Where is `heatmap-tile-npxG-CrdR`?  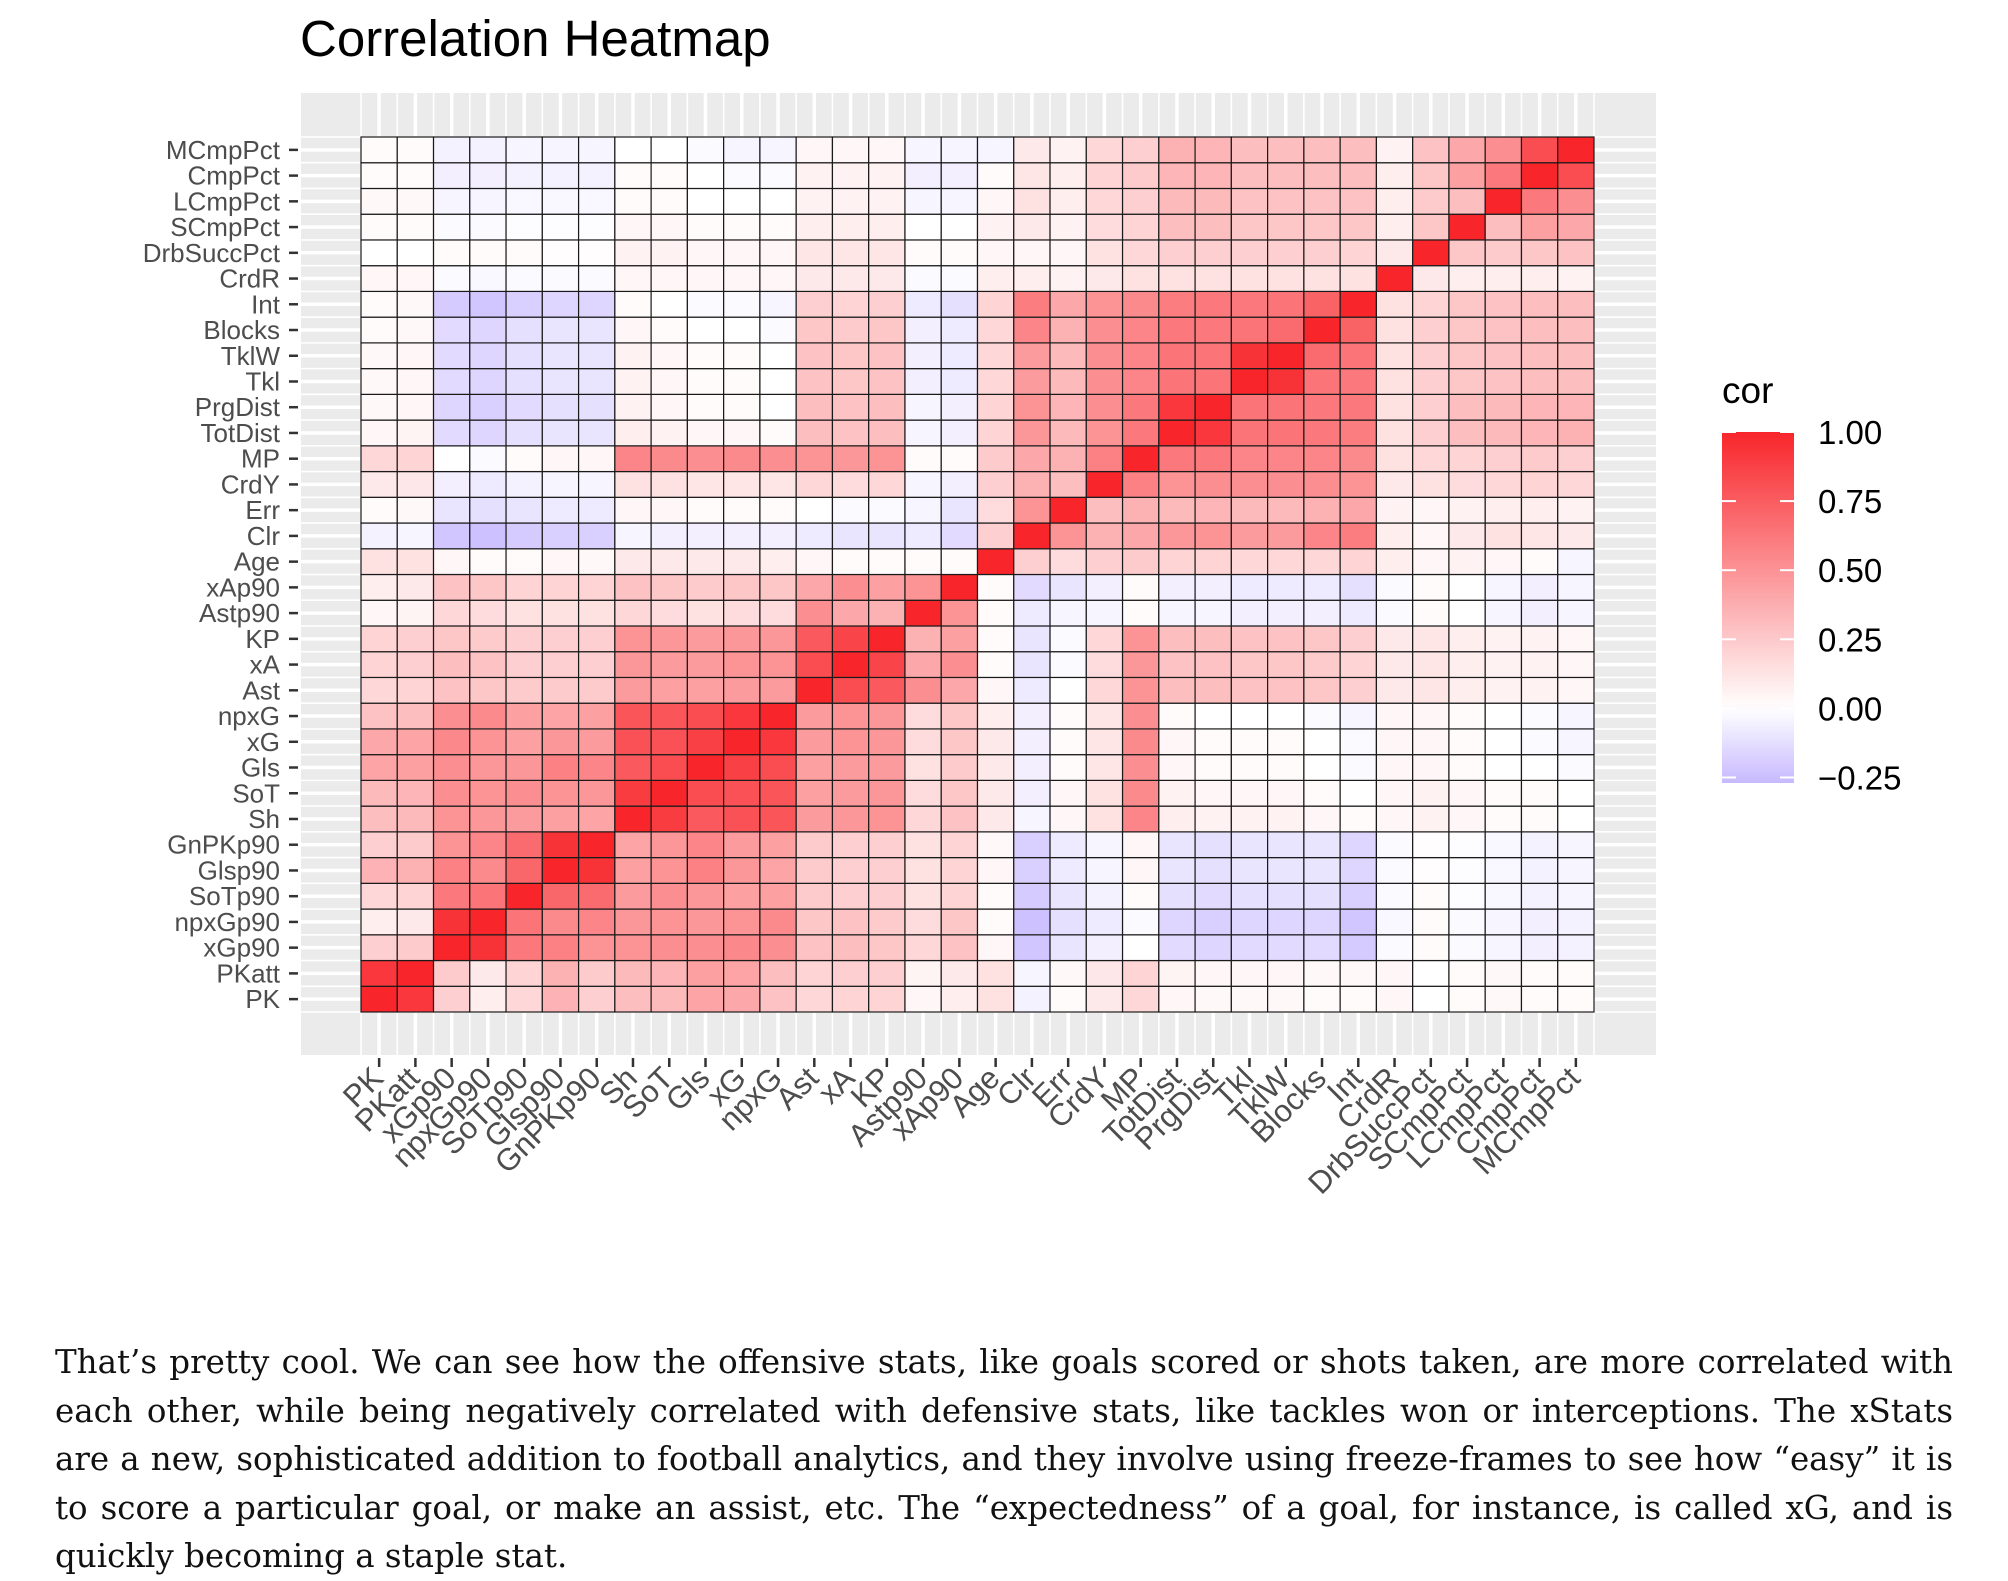 heatmap-tile-npxG-CrdR is located at coordinates (778, 279).